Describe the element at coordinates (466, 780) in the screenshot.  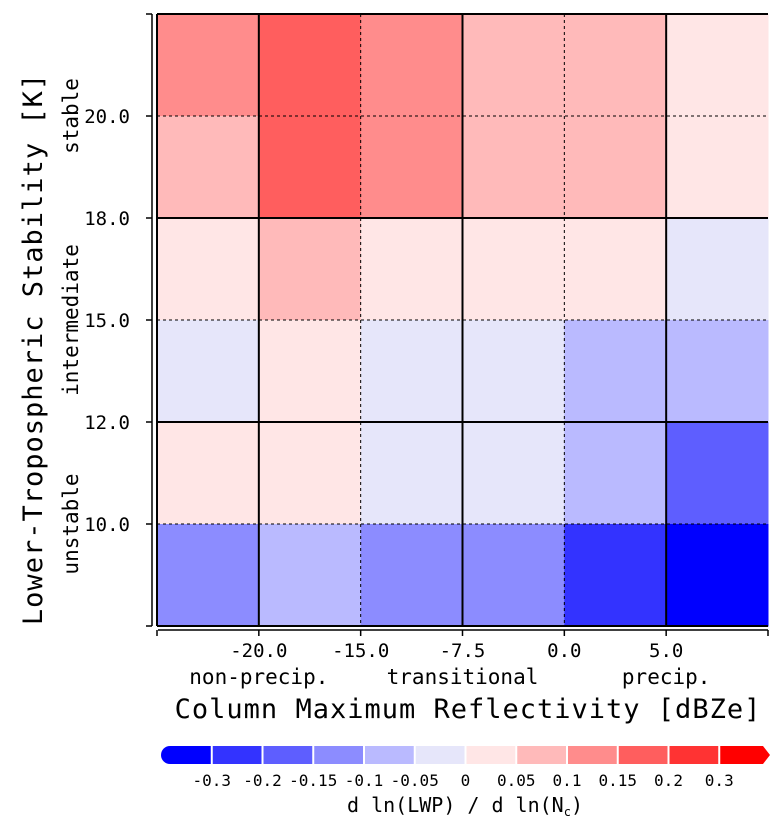
I see `colorbar-tick-label: 0` at that location.